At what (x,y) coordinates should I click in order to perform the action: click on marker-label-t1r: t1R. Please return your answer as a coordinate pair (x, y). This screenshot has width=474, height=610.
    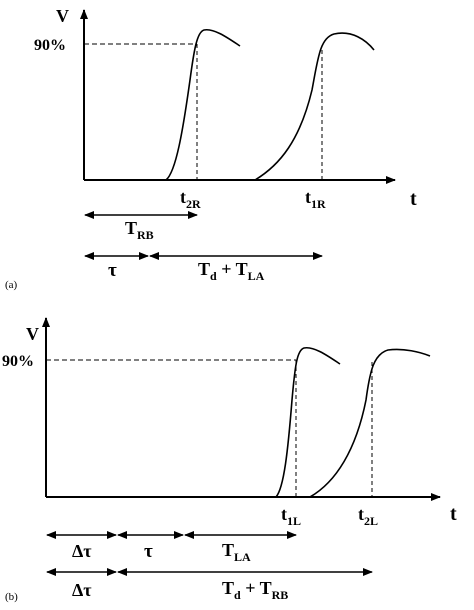
    Looking at the image, I should click on (315, 199).